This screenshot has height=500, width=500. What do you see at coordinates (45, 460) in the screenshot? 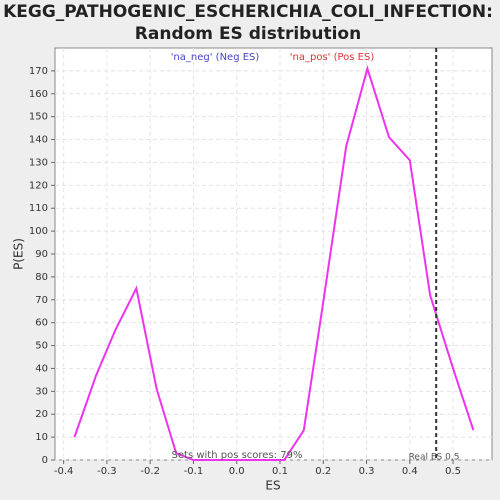
I see `y-tick-label: 0` at bounding box center [45, 460].